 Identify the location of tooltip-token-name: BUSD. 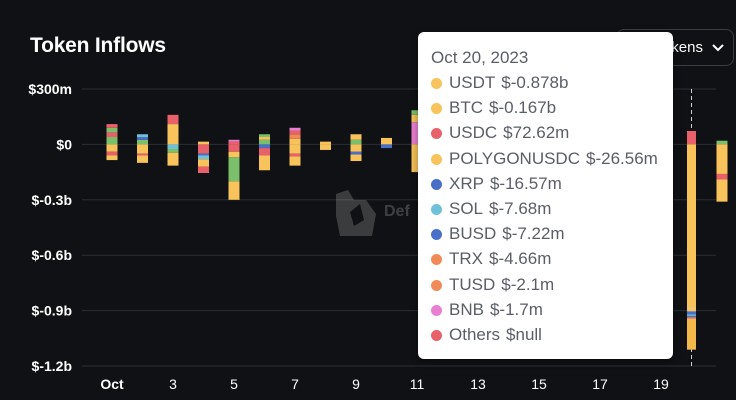
(473, 234).